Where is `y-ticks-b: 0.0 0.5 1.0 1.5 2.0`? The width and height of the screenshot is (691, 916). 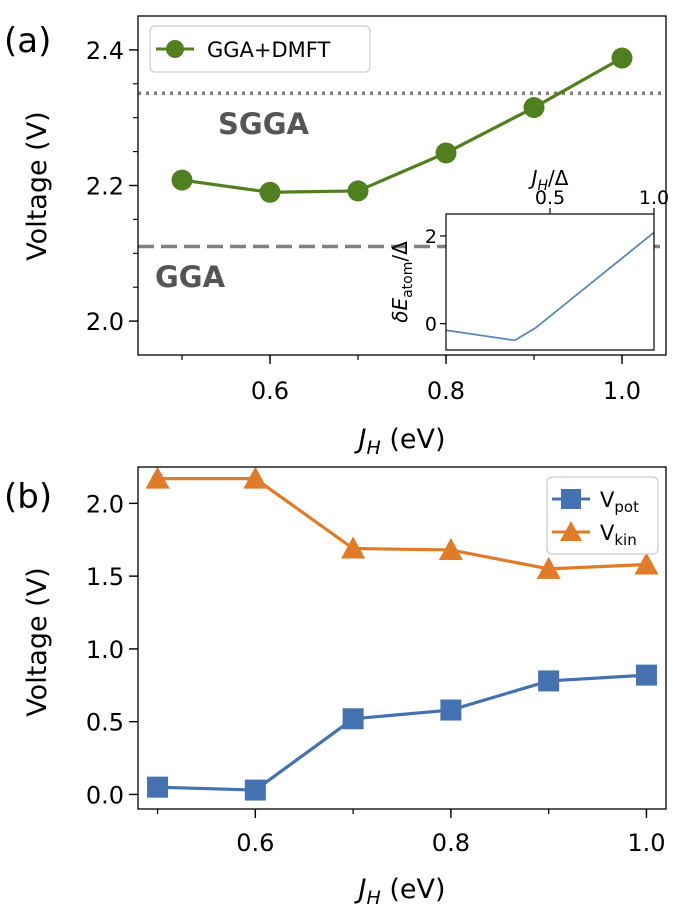
y-ticks-b: 0.0 0.5 1.0 1.5 2.0 is located at coordinates (112, 649).